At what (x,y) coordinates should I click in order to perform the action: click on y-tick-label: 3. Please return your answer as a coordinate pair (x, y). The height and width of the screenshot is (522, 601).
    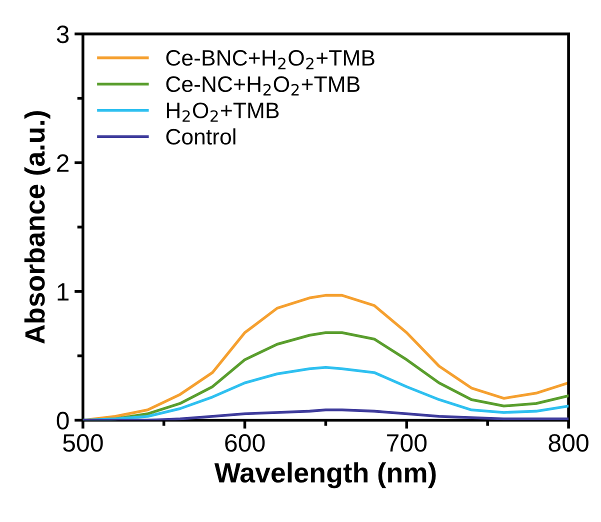
    Looking at the image, I should click on (62, 35).